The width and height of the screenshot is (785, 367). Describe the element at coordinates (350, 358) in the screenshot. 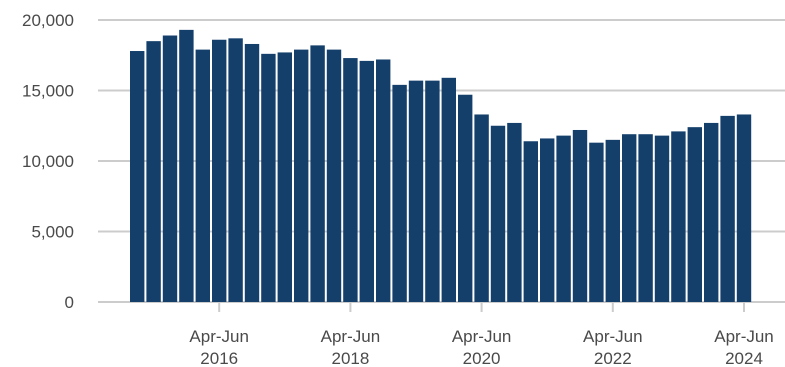

I see `x-tick-label-line2: 2018` at that location.